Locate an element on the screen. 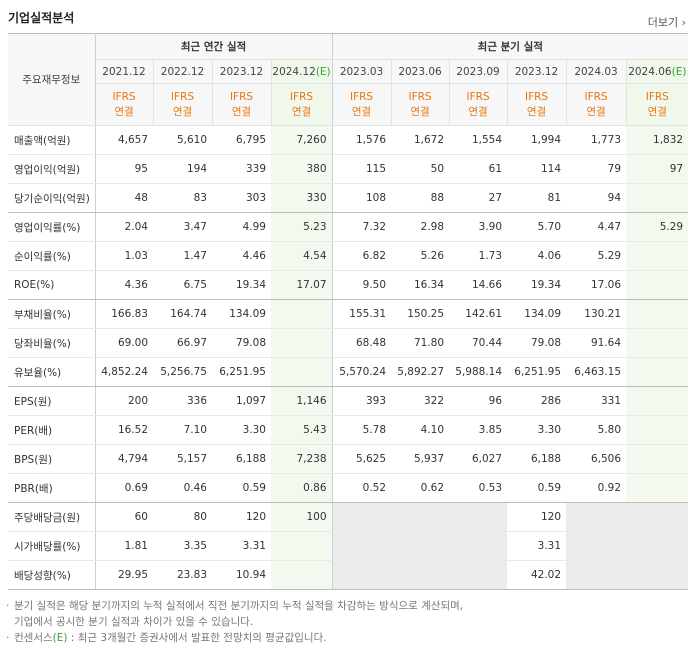  value-cell: 5,570.24 is located at coordinates (361, 372).